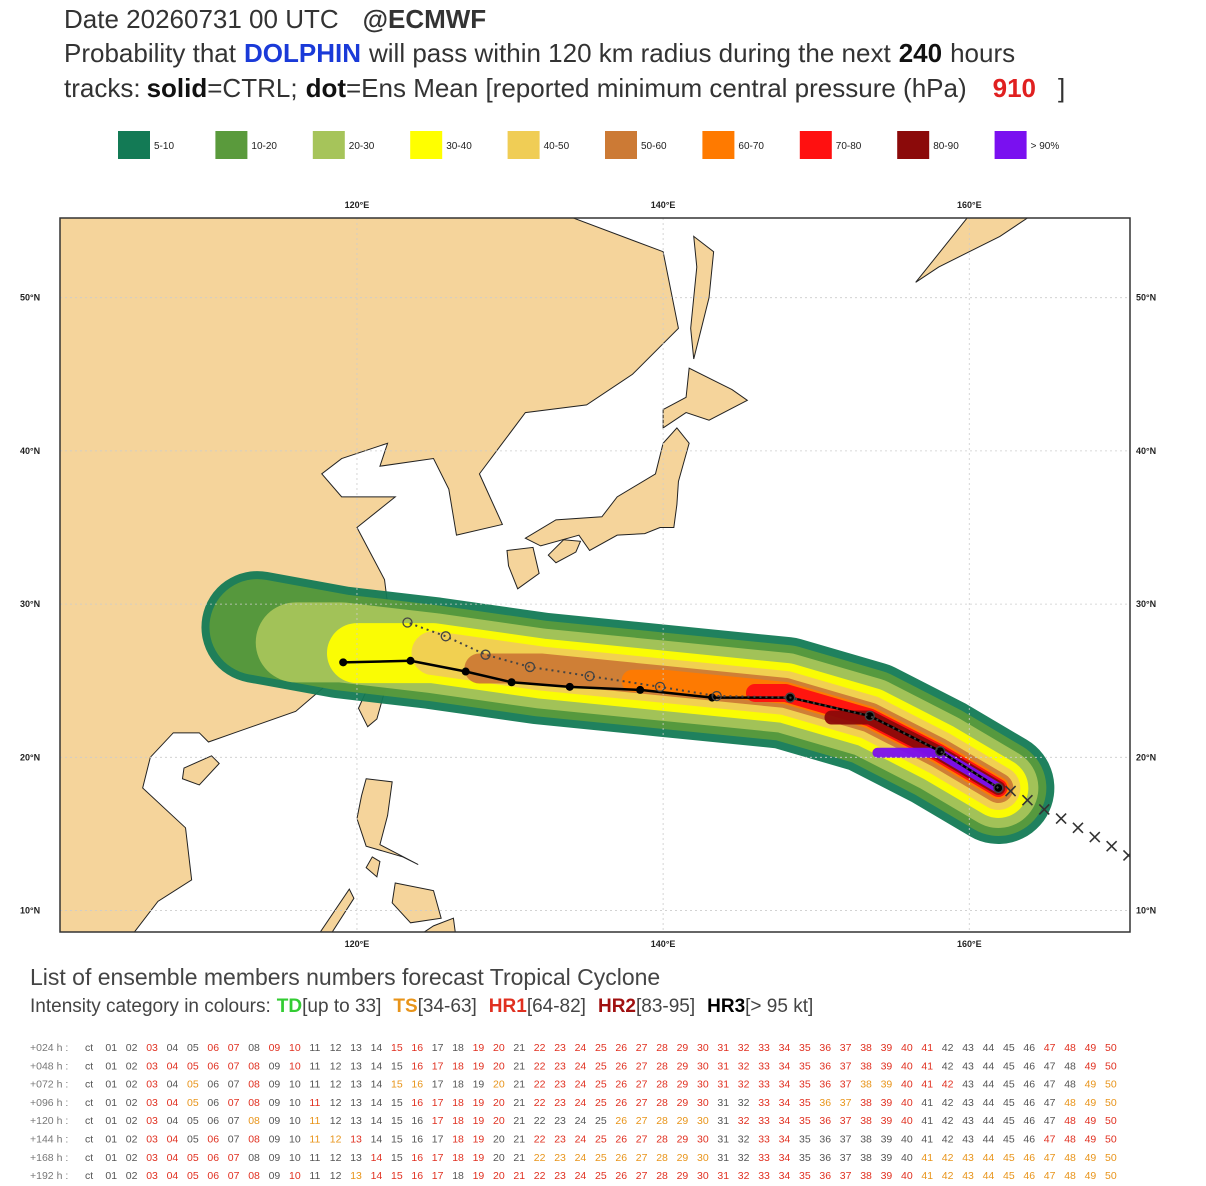 The image size is (1206, 1186). Describe the element at coordinates (989, 1158) in the screenshot. I see `member-number: 44` at that location.